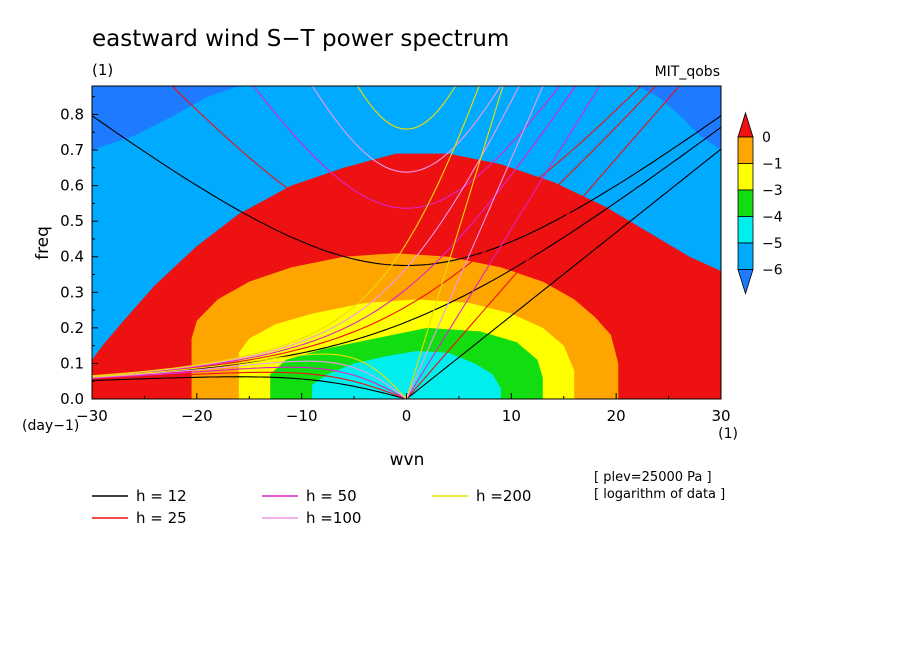 The image size is (904, 654). Describe the element at coordinates (72, 399) in the screenshot. I see `y-tick-label: 0.0` at that location.